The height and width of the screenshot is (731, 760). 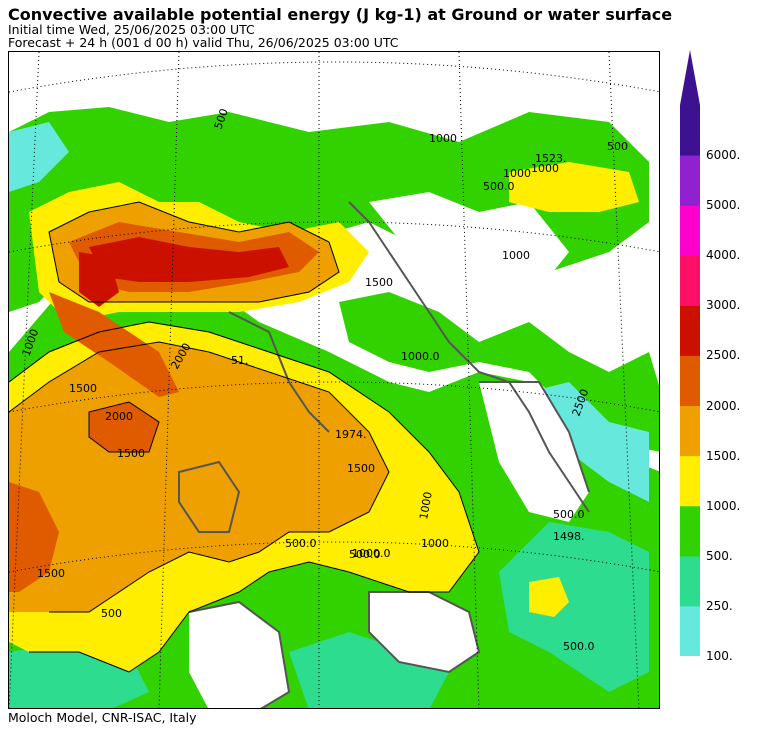 What do you see at coordinates (124, 427) in the screenshot?
I see `field-darkorange-center` at bounding box center [124, 427].